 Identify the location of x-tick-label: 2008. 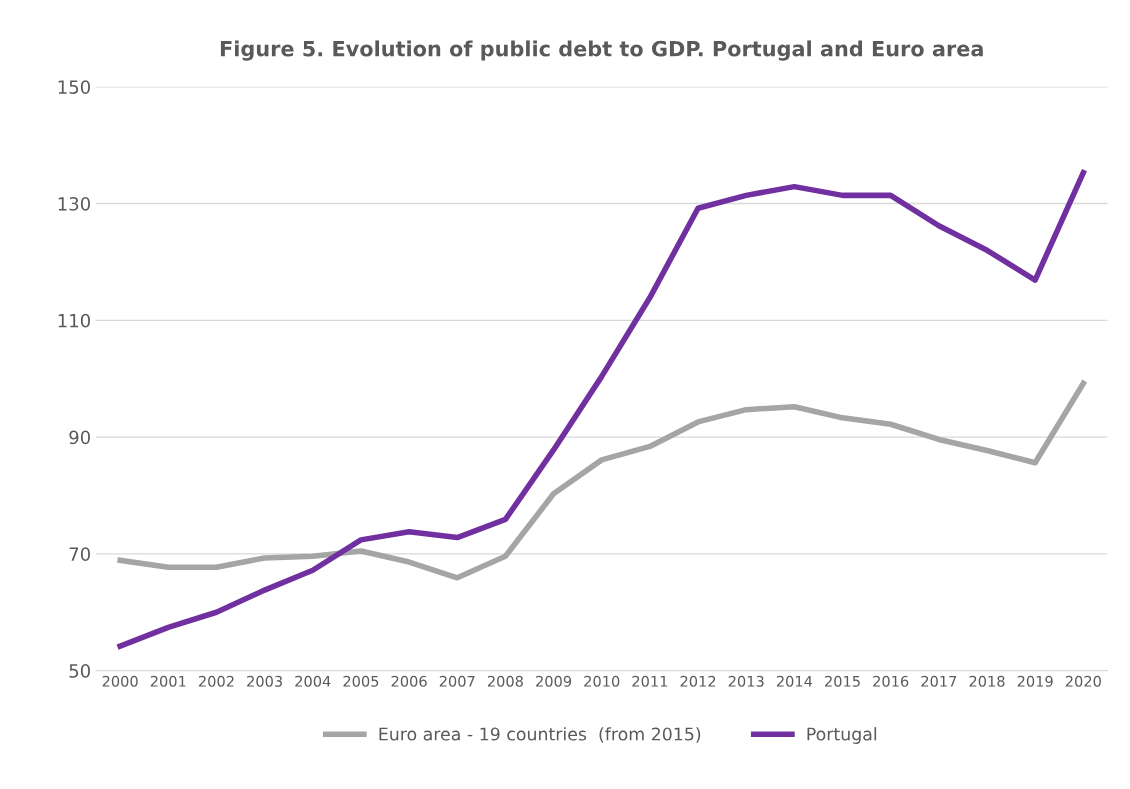
(505, 681).